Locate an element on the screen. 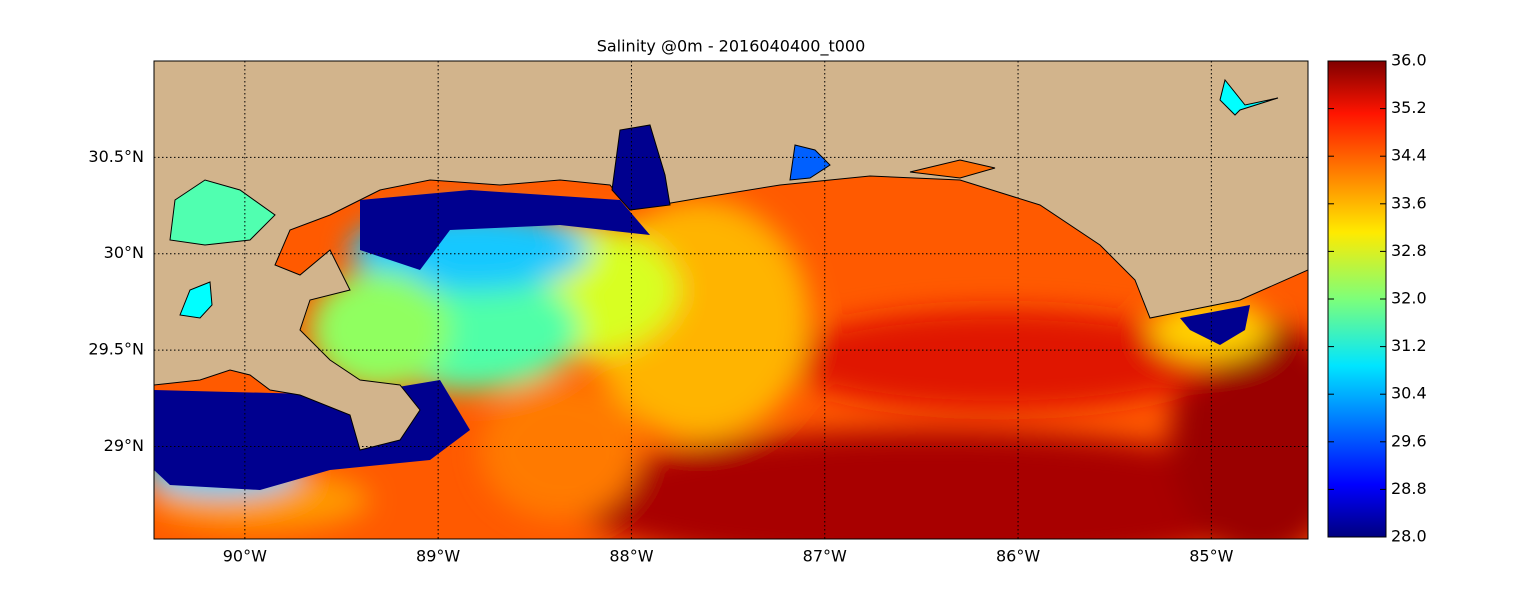 This screenshot has width=1539, height=600. x-tick-label: 85°W is located at coordinates (1211, 556).